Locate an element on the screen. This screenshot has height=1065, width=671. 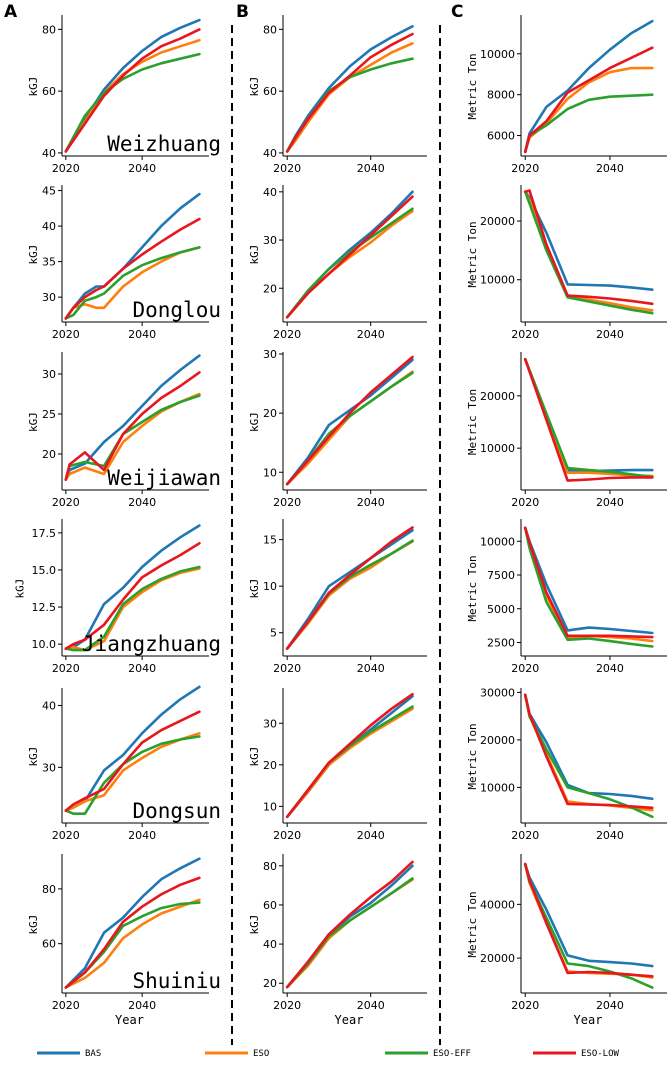
legend: BAS ESO ESO-EFF ESO-LOW is located at coordinates (328, 1054).